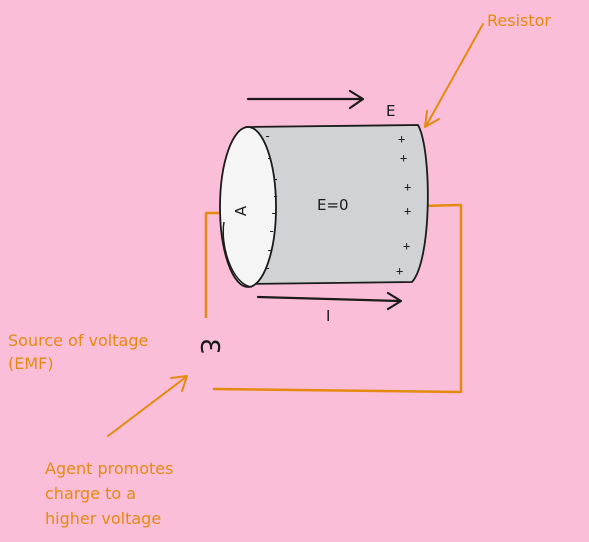 Image resolution: width=589 pixels, height=542 pixels. What do you see at coordinates (103, 518) in the screenshot?
I see `agent-label-line3: higher voltage` at bounding box center [103, 518].